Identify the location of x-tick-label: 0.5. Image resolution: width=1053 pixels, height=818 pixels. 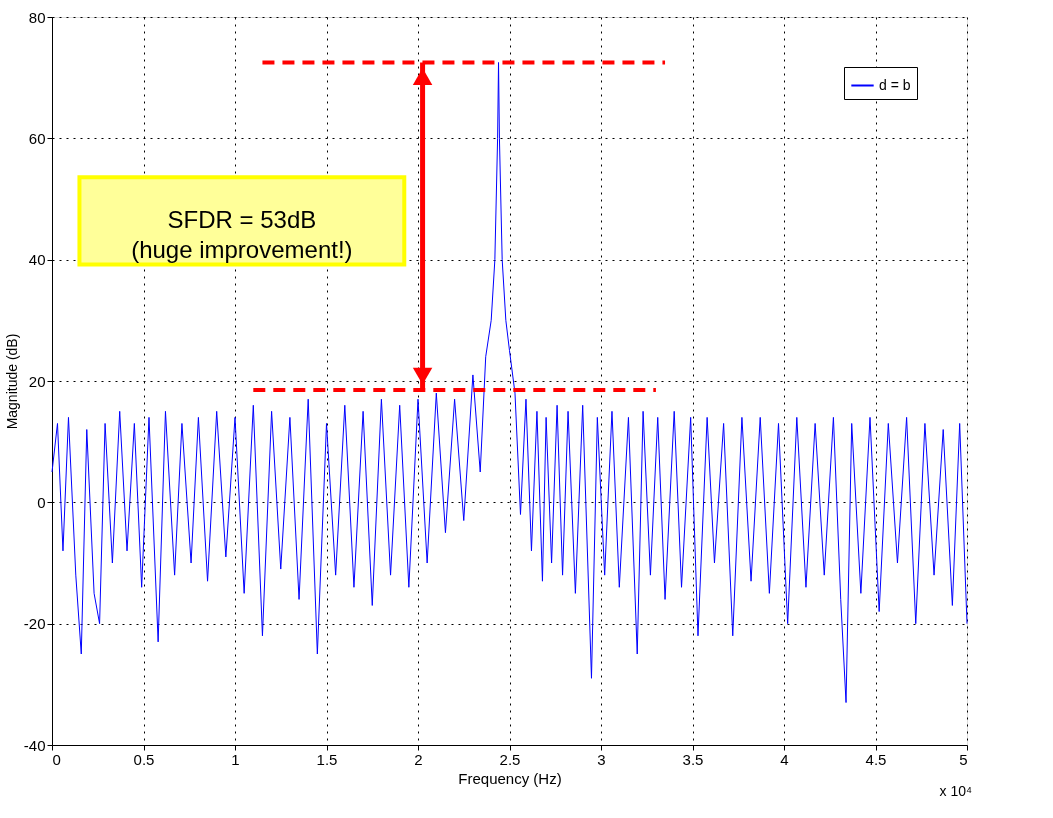
(144, 759).